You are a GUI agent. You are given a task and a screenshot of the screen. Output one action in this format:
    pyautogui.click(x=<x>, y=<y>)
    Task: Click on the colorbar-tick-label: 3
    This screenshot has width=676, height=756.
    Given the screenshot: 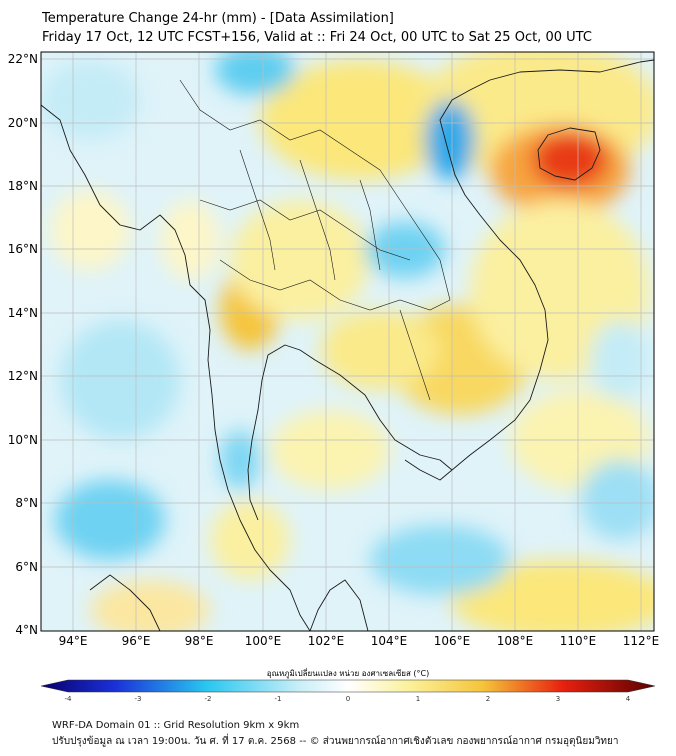 What is the action you would take?
    pyautogui.click(x=558, y=699)
    